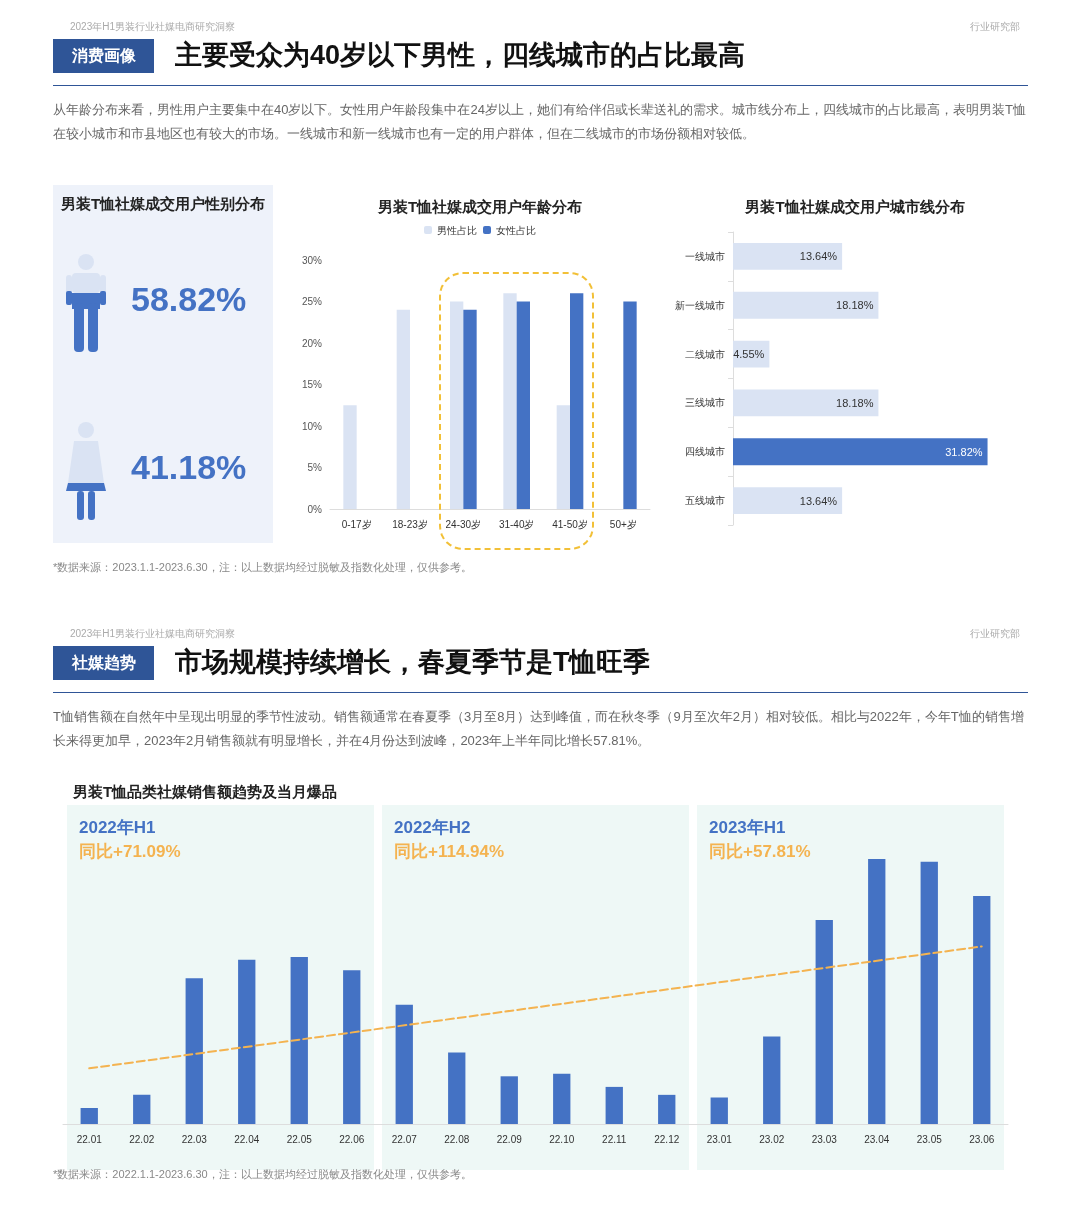  I want to click on y-tick-label: 一线城市, so click(705, 256).